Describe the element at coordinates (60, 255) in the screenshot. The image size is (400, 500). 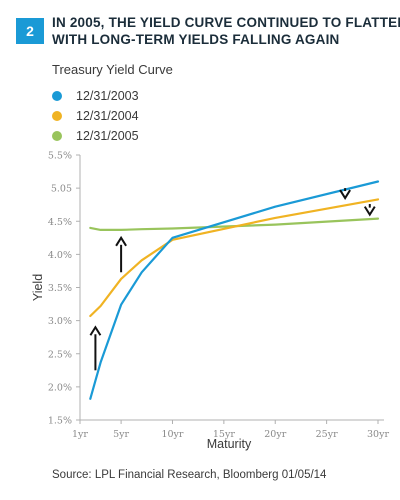
I see `y-tick-label: 4.0%` at that location.